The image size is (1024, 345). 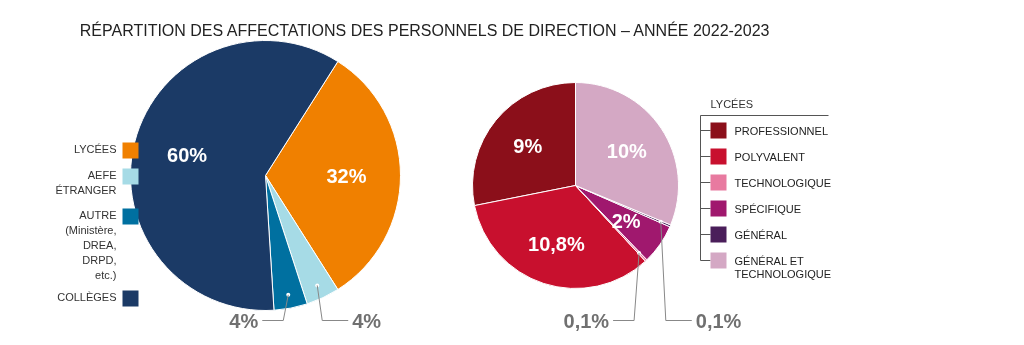 I want to click on legend-label: POLYVALENT, so click(x=770, y=156).